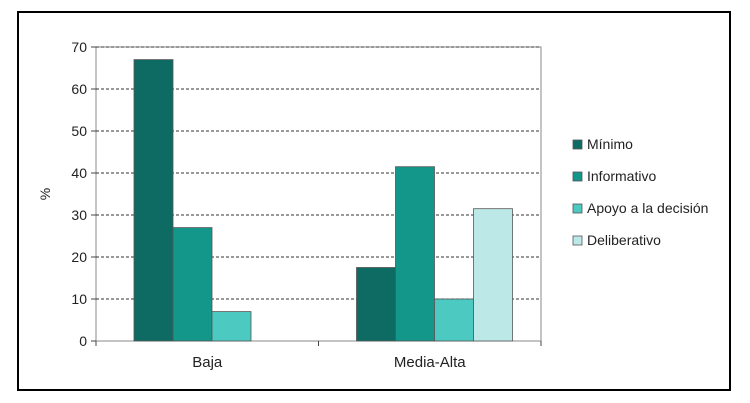 The image size is (750, 403). What do you see at coordinates (79, 173) in the screenshot?
I see `y-tick-label: 40` at bounding box center [79, 173].